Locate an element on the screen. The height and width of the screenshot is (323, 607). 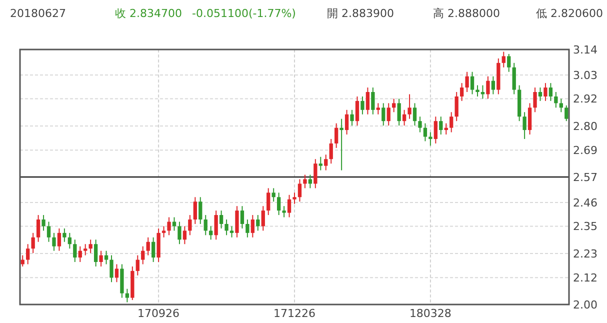
y-tick-label: 2.92 is located at coordinates (585, 99).